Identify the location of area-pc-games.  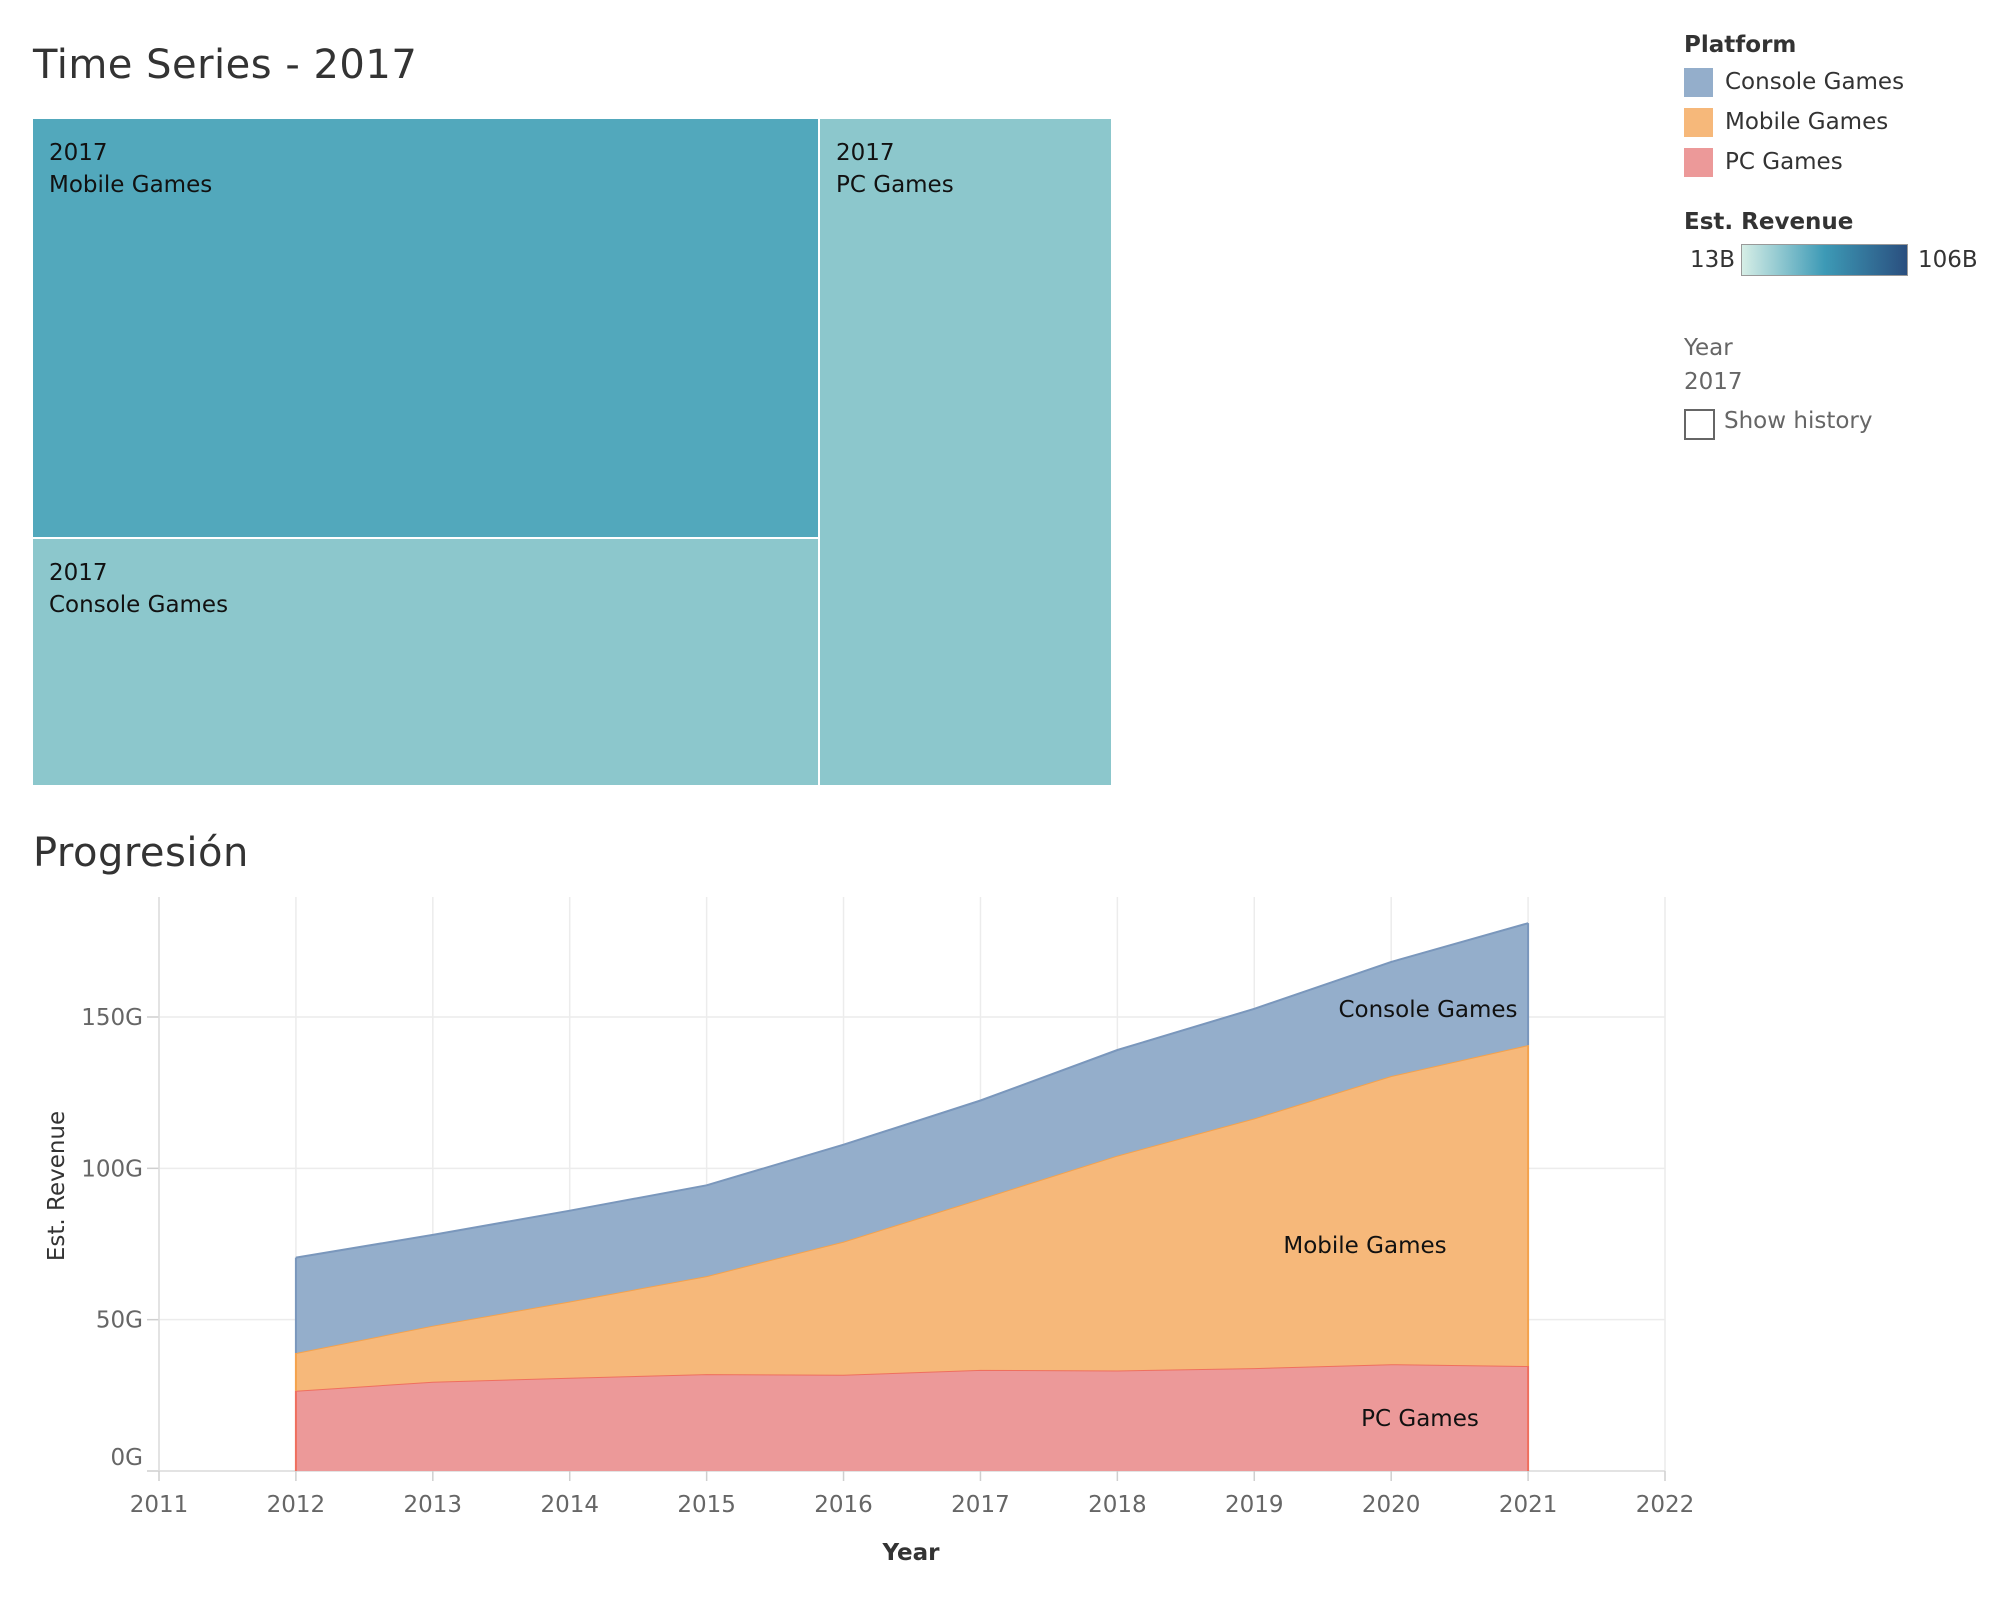
(912, 1417).